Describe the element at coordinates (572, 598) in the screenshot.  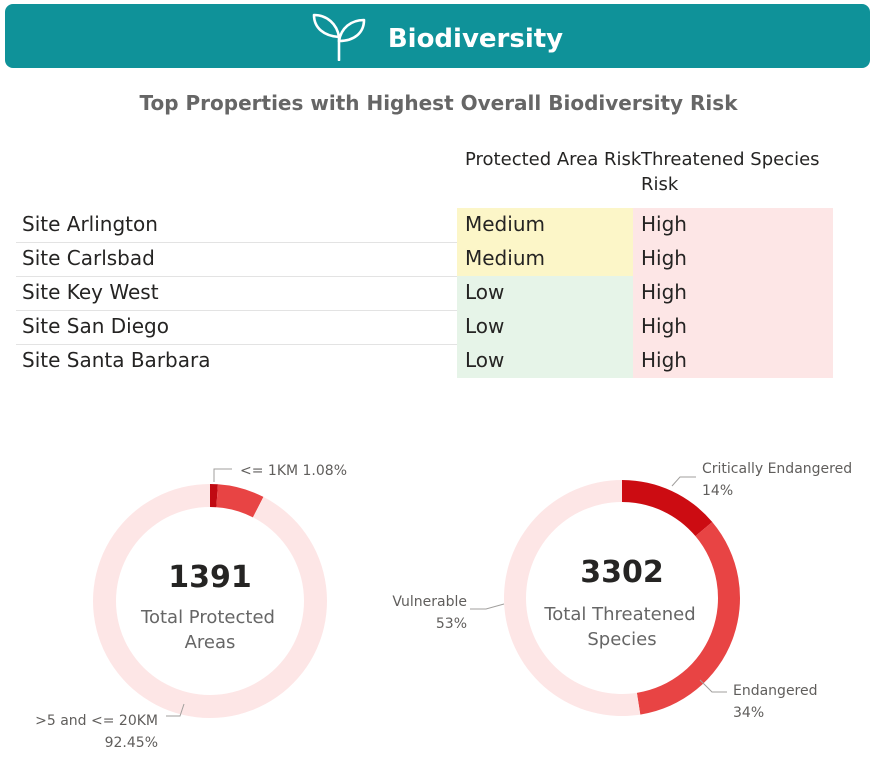
I see `slice-vulnerable` at that location.